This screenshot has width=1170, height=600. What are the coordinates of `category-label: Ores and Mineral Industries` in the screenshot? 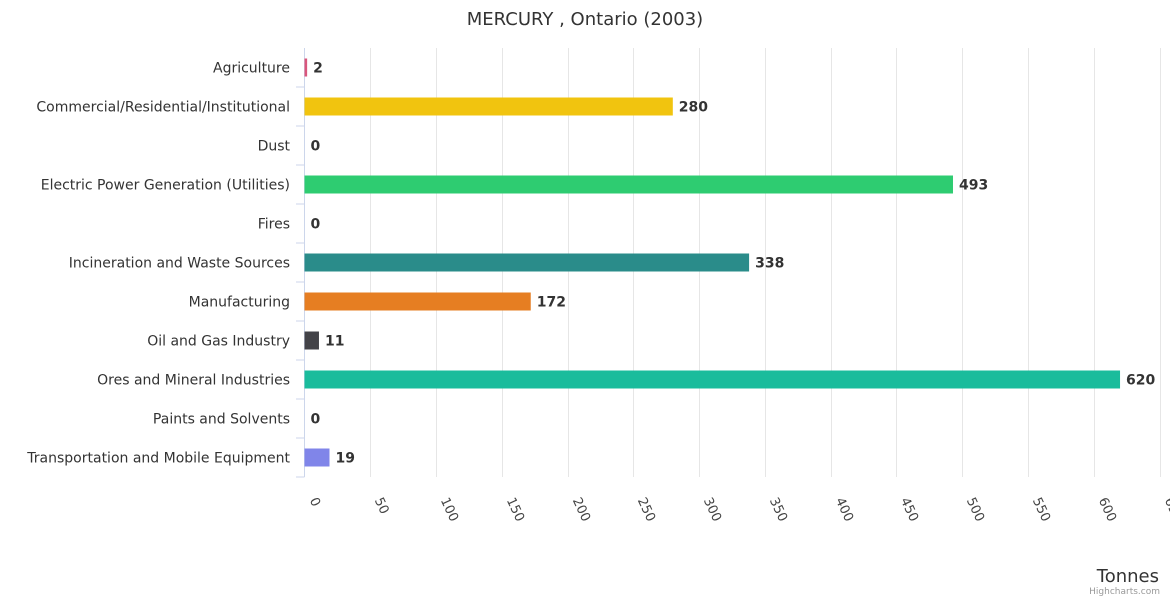 It's located at (193, 381).